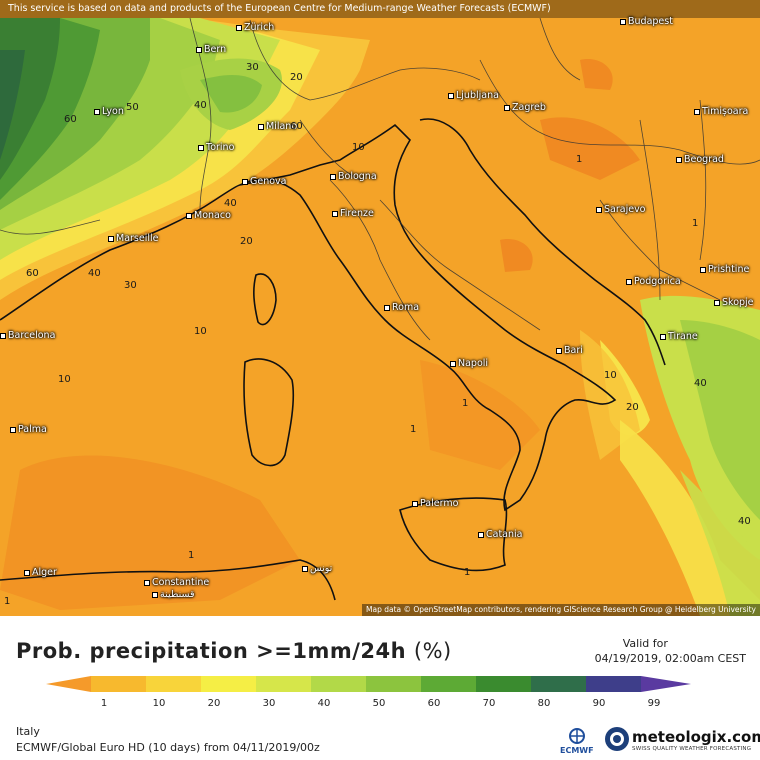  Describe the element at coordinates (113, 111) in the screenshot. I see `city-name: Lyon` at that location.